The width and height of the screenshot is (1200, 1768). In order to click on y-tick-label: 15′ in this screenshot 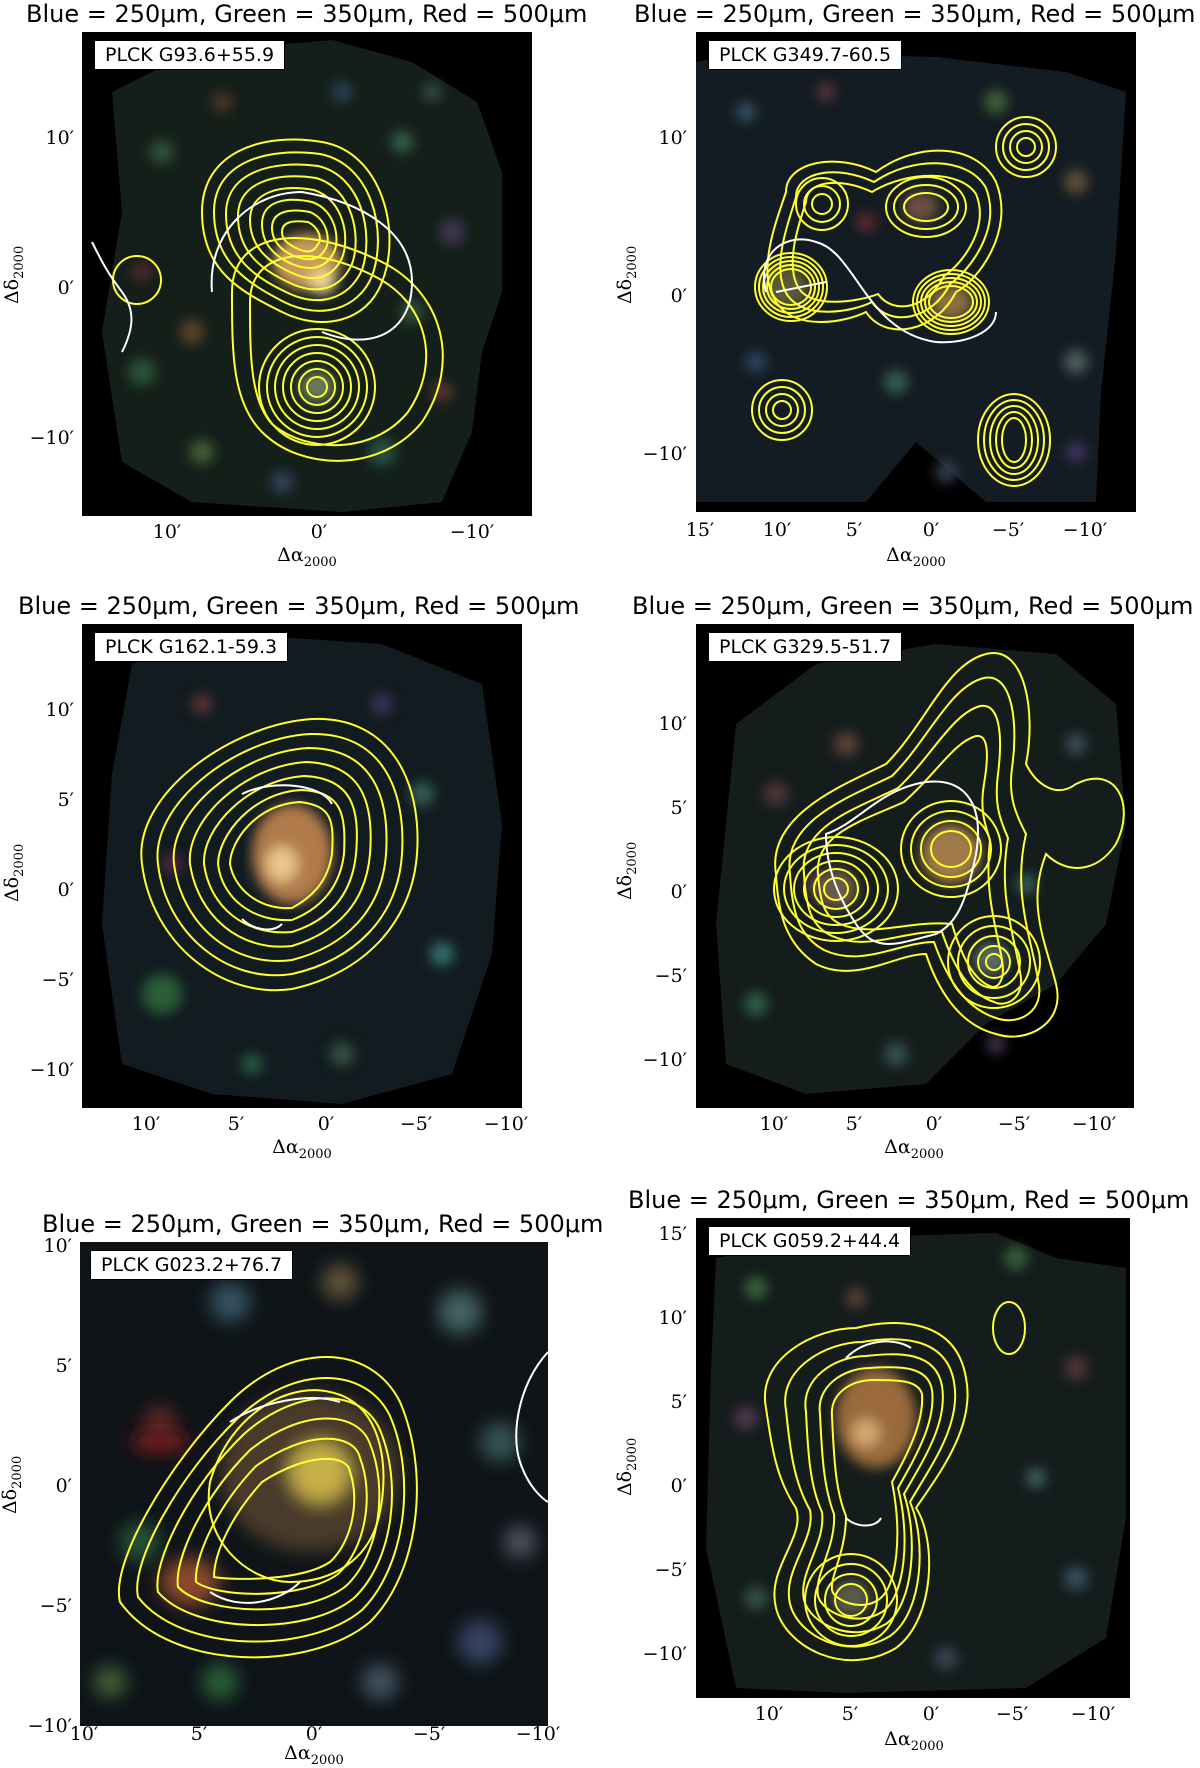, I will do `click(673, 1234)`.